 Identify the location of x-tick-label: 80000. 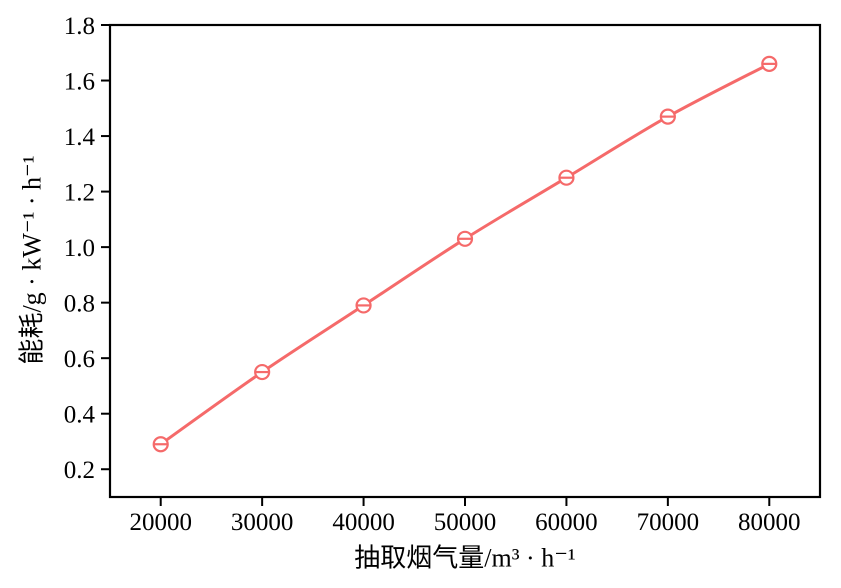
(769, 522).